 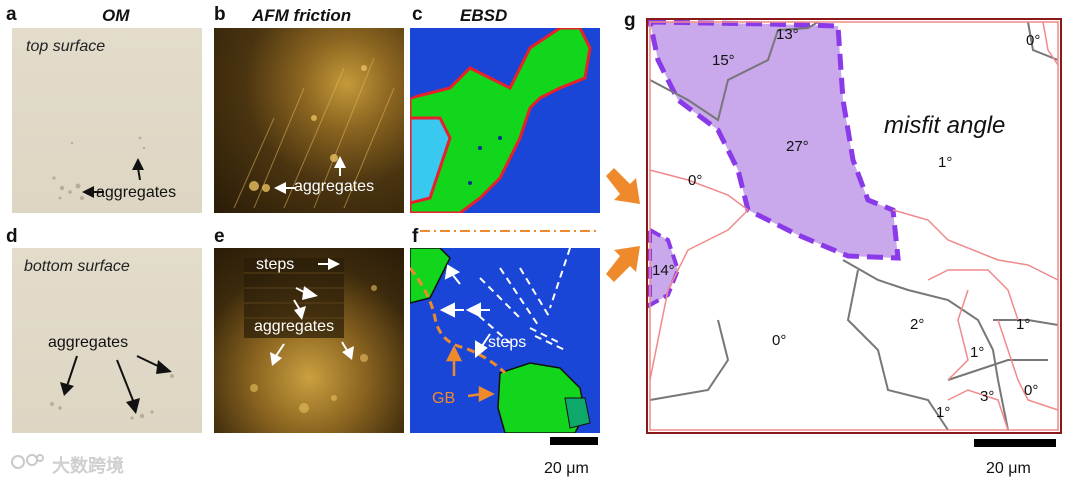 I want to click on watermark-text: 大数跨境, so click(x=88, y=466).